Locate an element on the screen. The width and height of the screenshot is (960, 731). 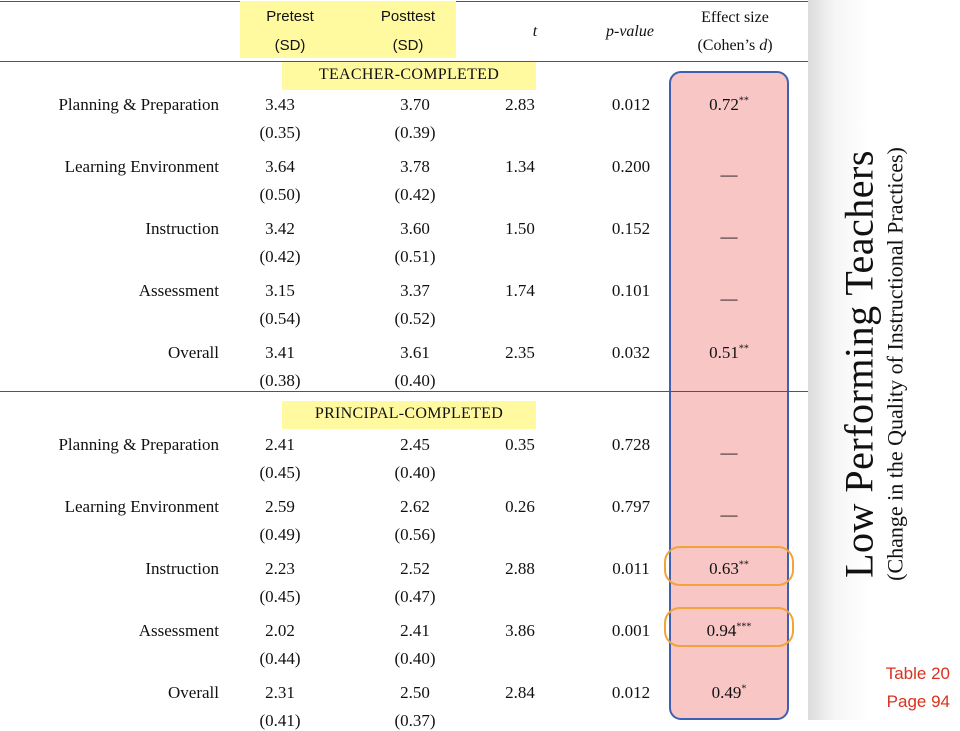
pretest-mean: 2.41 is located at coordinates (280, 444).